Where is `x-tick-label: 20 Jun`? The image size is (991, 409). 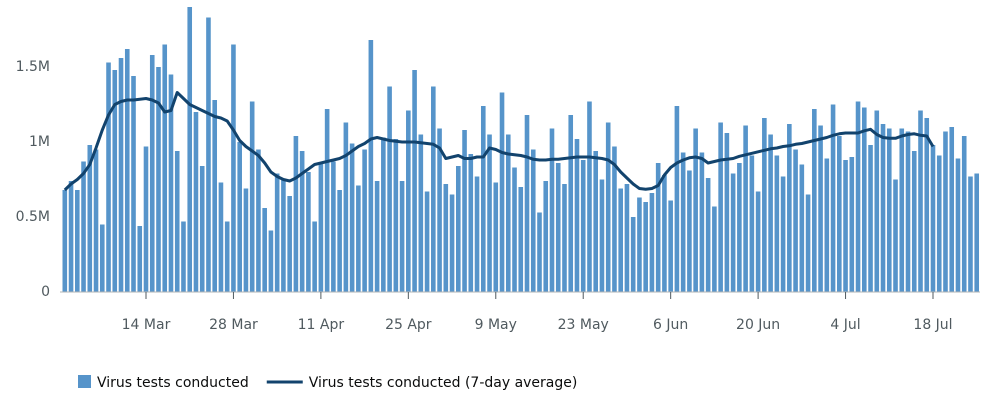 x-tick-label: 20 Jun is located at coordinates (758, 325).